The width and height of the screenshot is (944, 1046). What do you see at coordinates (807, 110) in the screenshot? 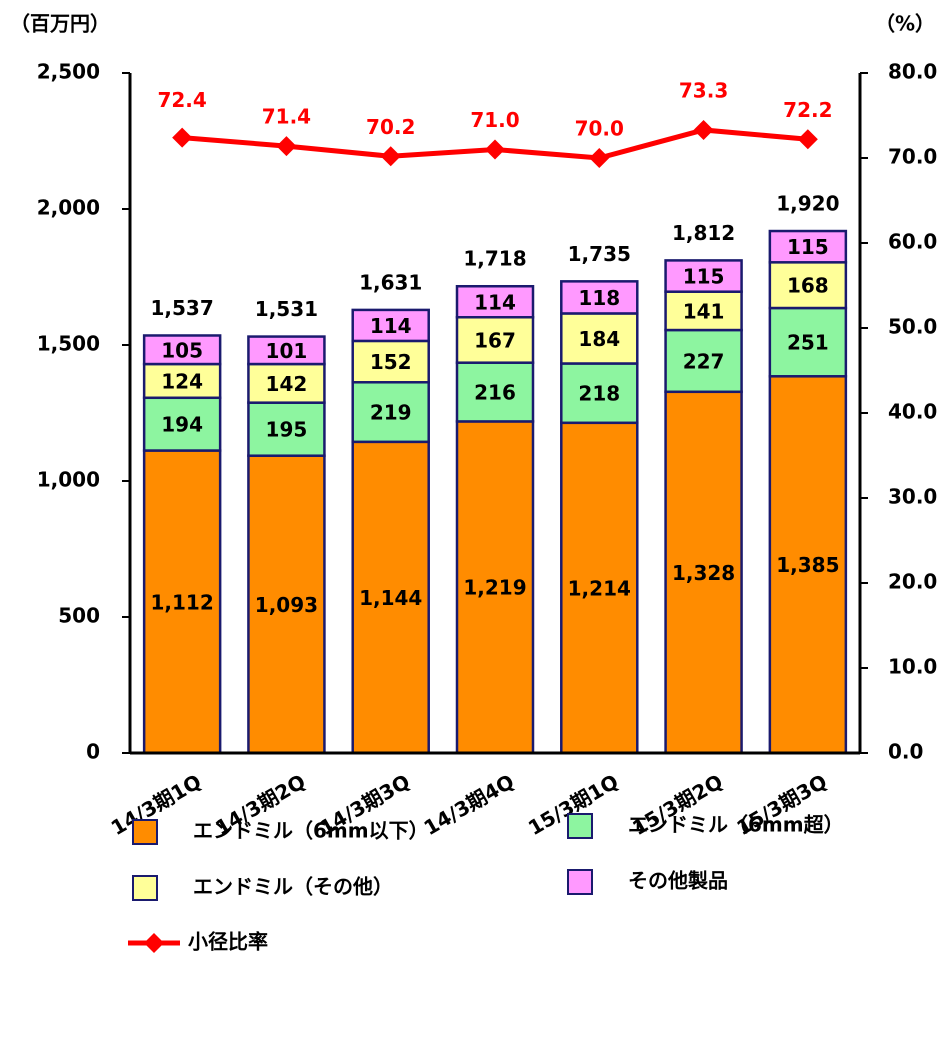
I see `line-label: 72.2` at bounding box center [807, 110].